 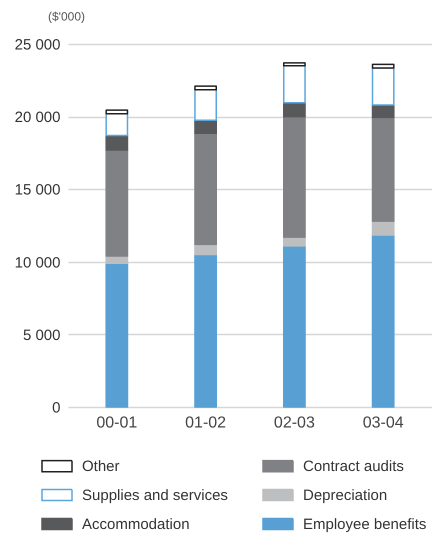 I want to click on y-tick-label: 5 000, so click(x=41, y=335).